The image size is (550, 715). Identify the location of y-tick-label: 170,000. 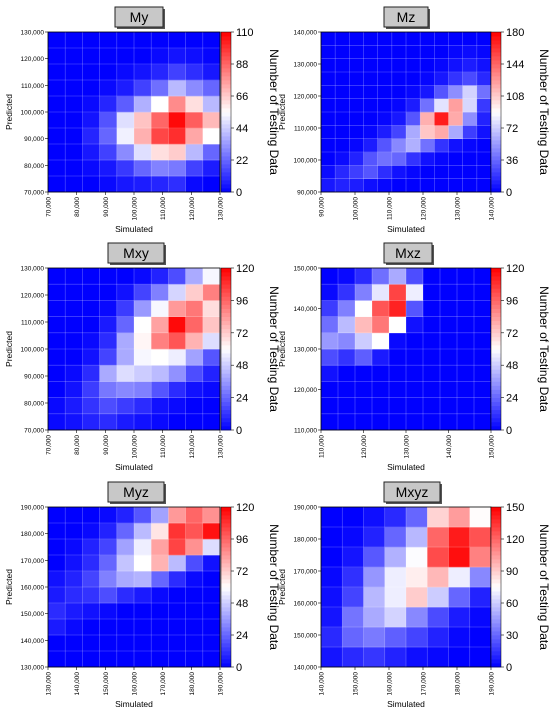
(33, 561).